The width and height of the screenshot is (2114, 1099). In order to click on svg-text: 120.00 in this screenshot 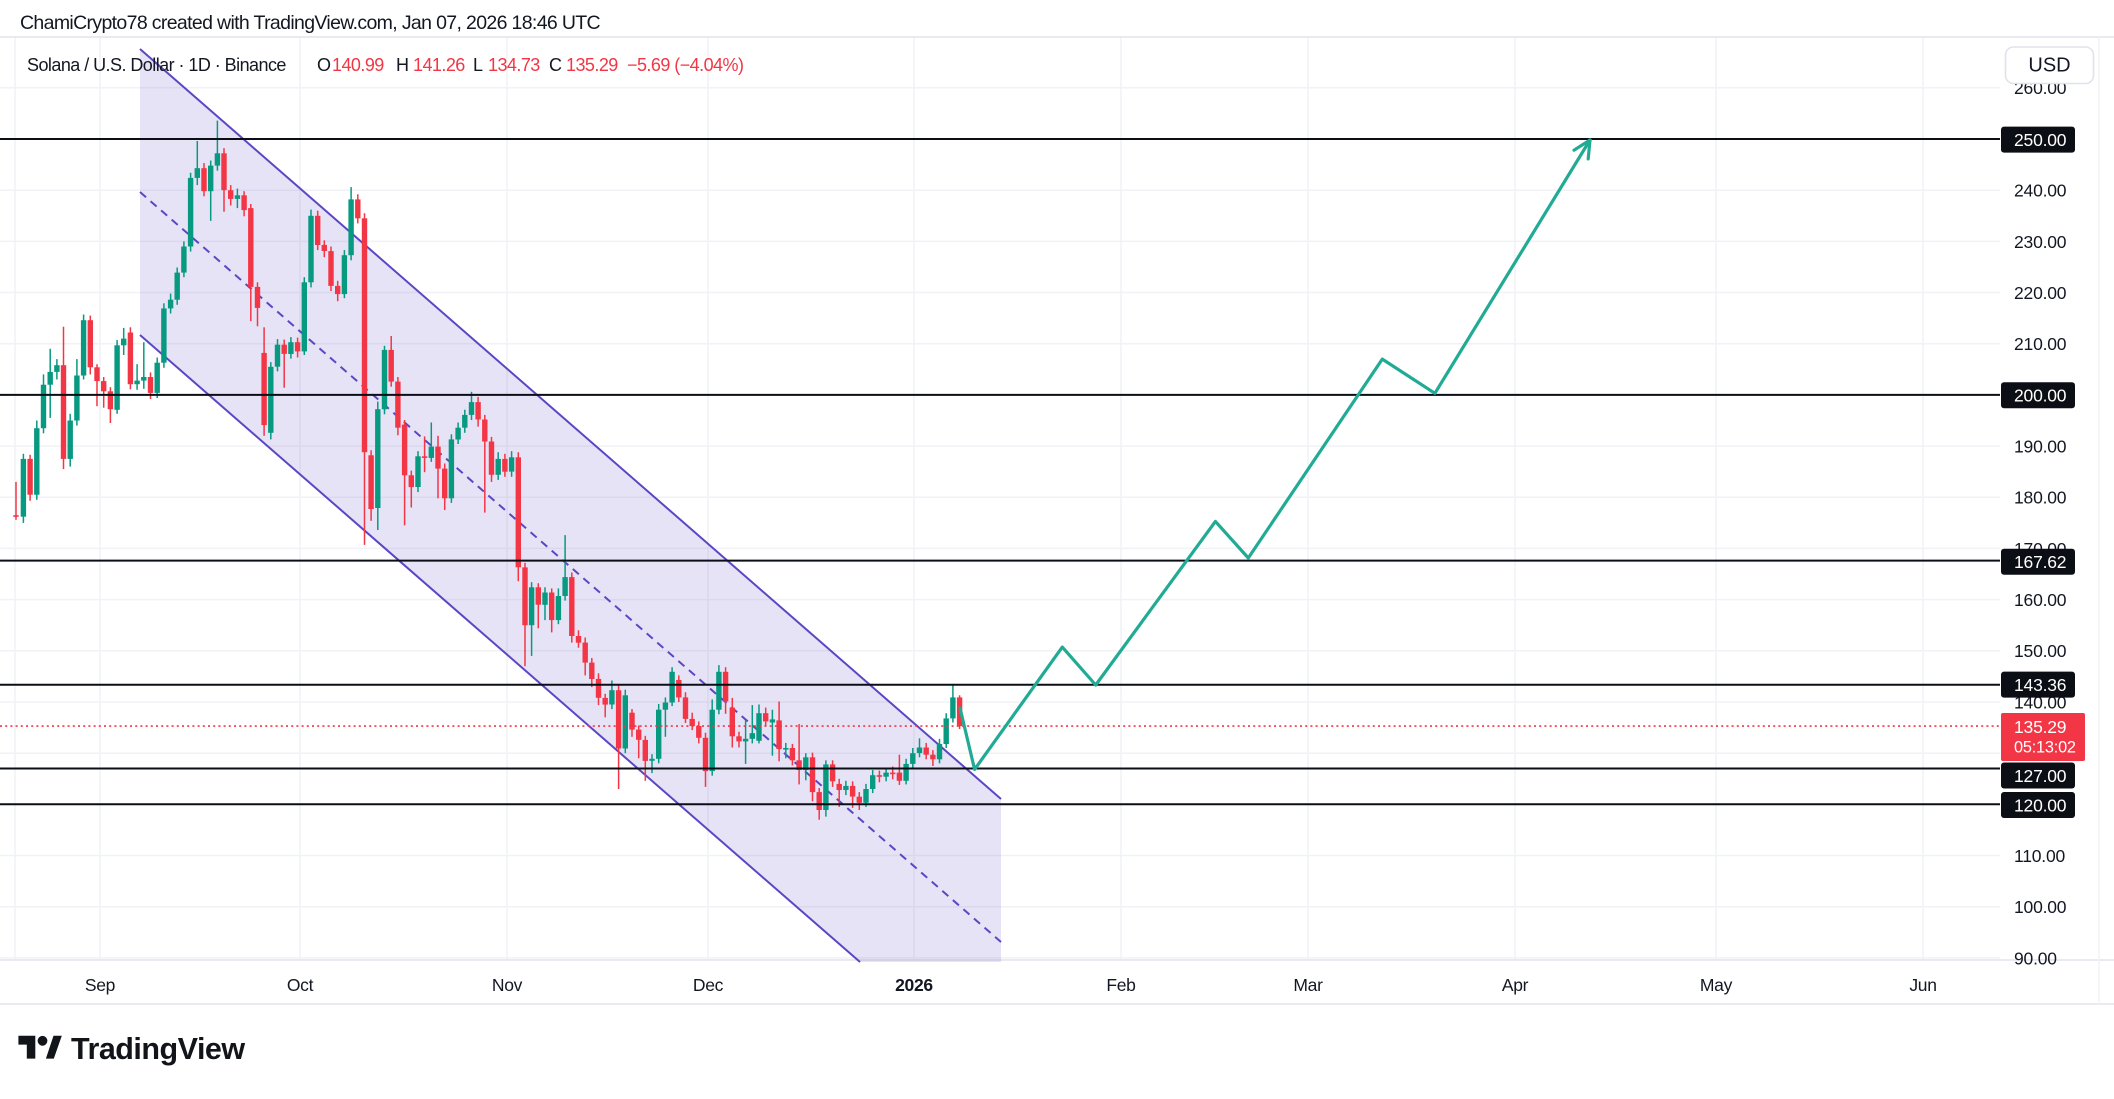, I will do `click(2040, 805)`.